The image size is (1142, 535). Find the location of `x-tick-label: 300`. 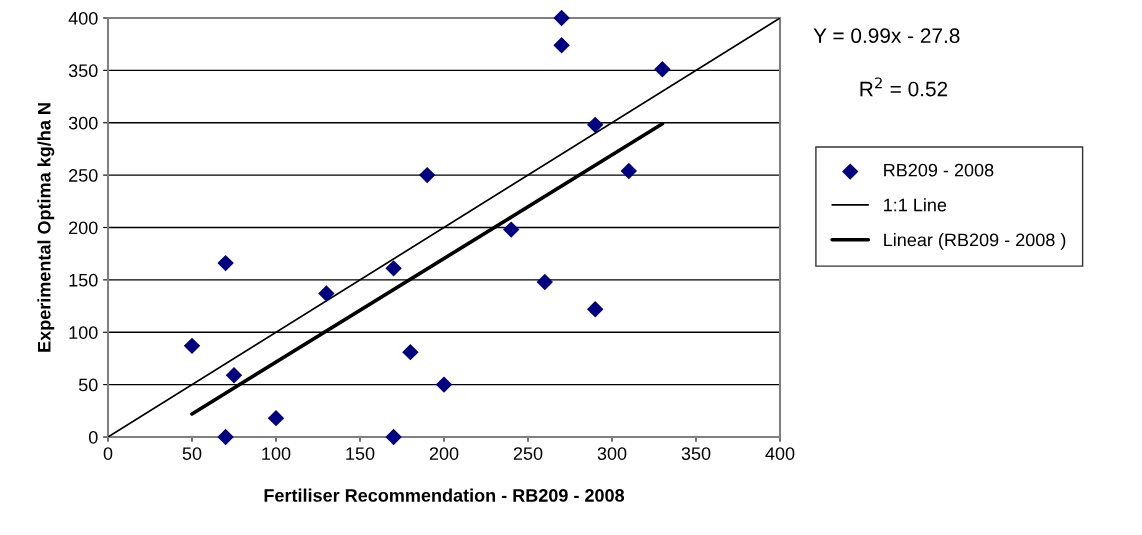

x-tick-label: 300 is located at coordinates (612, 453).